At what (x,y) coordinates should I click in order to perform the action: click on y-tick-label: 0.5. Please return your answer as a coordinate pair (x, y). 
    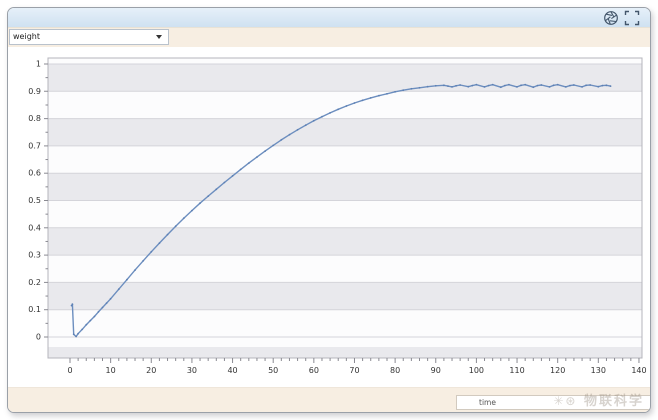
    Looking at the image, I should click on (34, 200).